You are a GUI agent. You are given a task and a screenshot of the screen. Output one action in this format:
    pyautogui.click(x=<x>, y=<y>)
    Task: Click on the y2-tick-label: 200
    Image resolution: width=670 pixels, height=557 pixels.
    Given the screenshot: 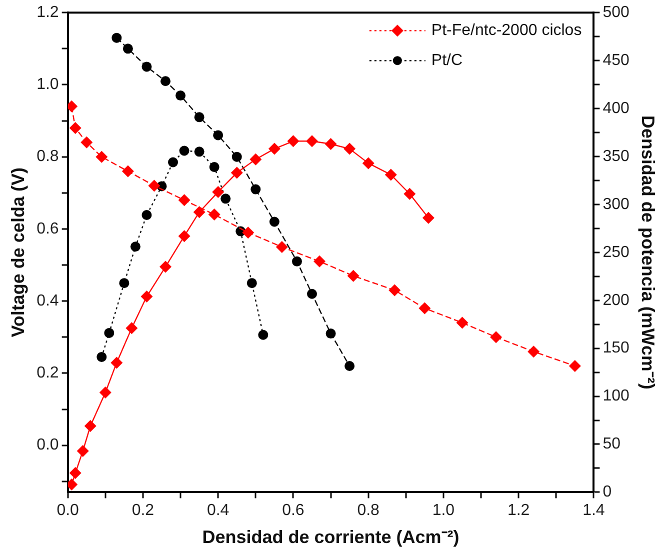 What is the action you would take?
    pyautogui.click(x=616, y=300)
    